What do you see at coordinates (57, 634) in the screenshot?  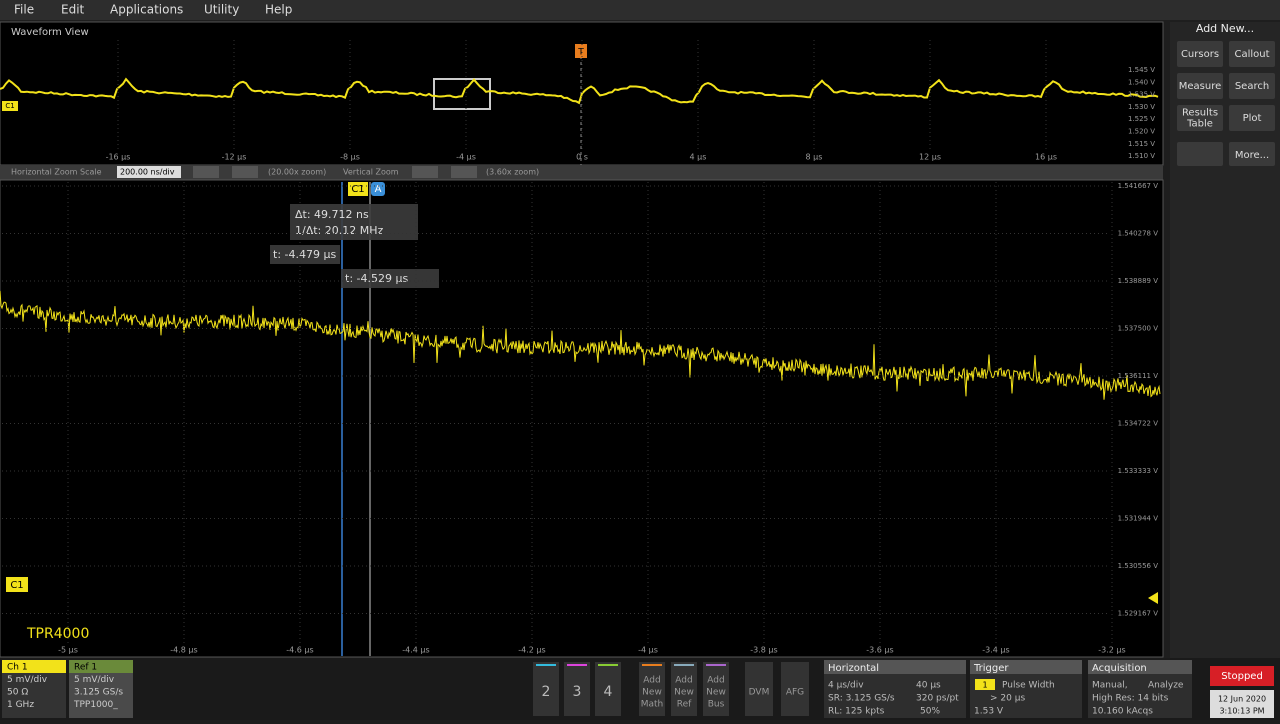 I see `probe-label: TPR4000` at bounding box center [57, 634].